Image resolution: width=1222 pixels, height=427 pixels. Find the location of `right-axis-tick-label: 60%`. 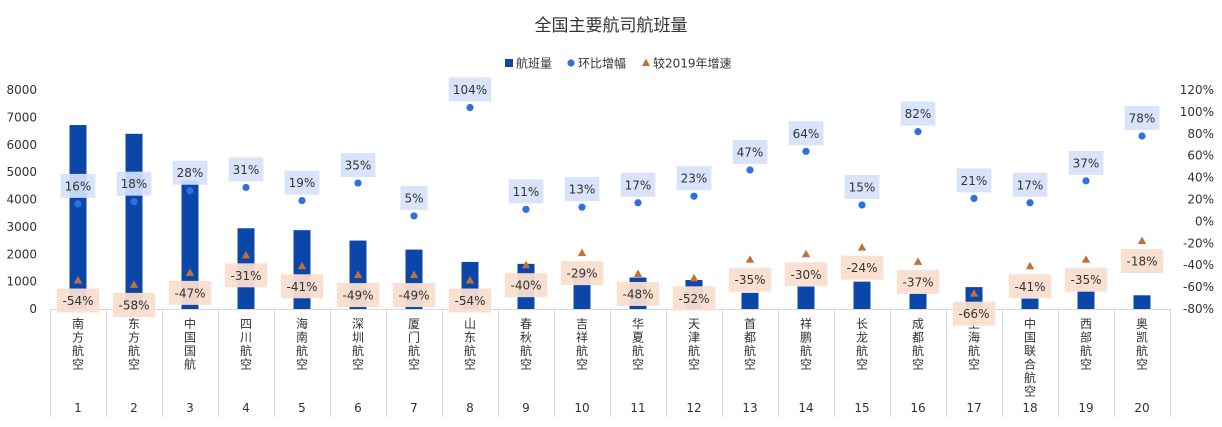

right-axis-tick-label: 60% is located at coordinates (1200, 156).